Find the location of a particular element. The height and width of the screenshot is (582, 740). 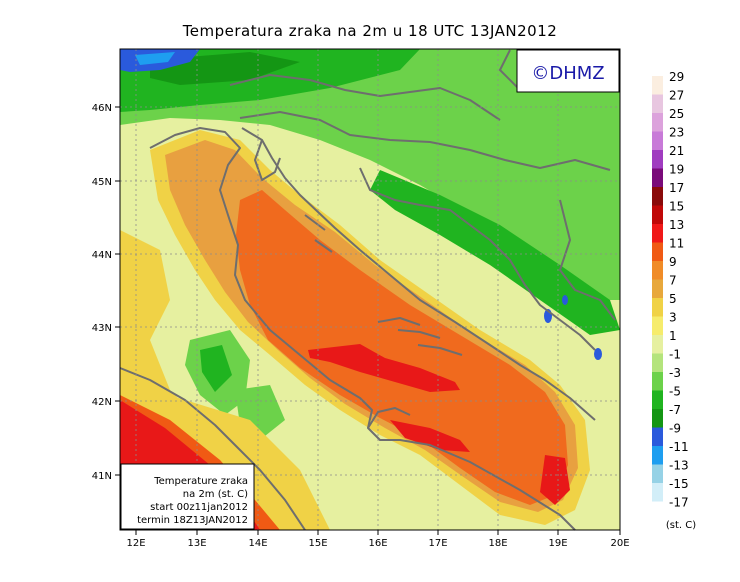

lon-label: 15E is located at coordinates (317, 543).